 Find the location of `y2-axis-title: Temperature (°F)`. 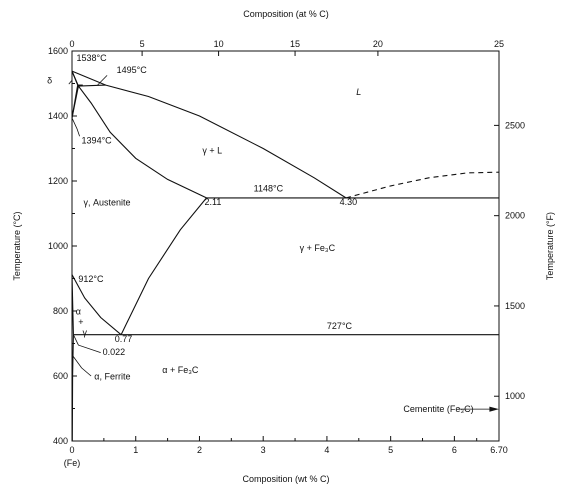

y2-axis-title: Temperature (°F) is located at coordinates (550, 246).